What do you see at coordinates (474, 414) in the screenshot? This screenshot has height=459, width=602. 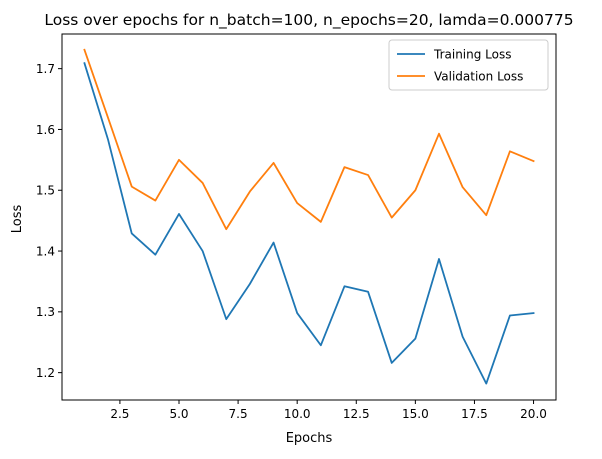 I see `x-tick-label: 17.5` at bounding box center [474, 414].